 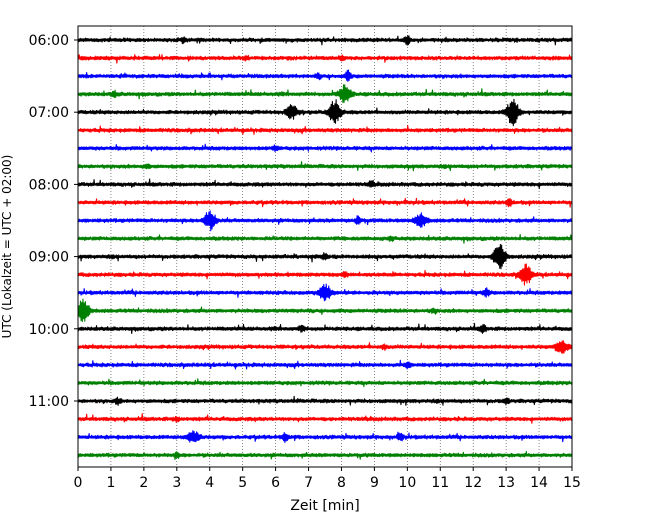 I want to click on y-tick-label: 09:00, so click(x=49, y=258).